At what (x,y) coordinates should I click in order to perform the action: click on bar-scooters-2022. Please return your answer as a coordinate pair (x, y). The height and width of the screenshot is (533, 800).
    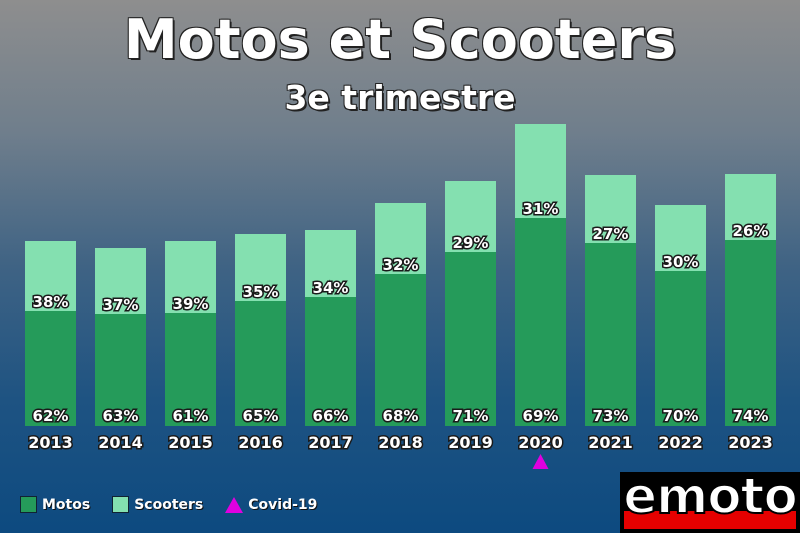
    Looking at the image, I should click on (680, 238).